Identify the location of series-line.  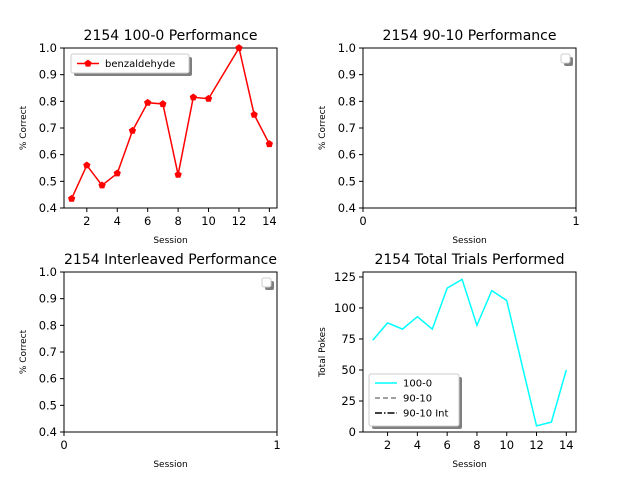
(470, 352).